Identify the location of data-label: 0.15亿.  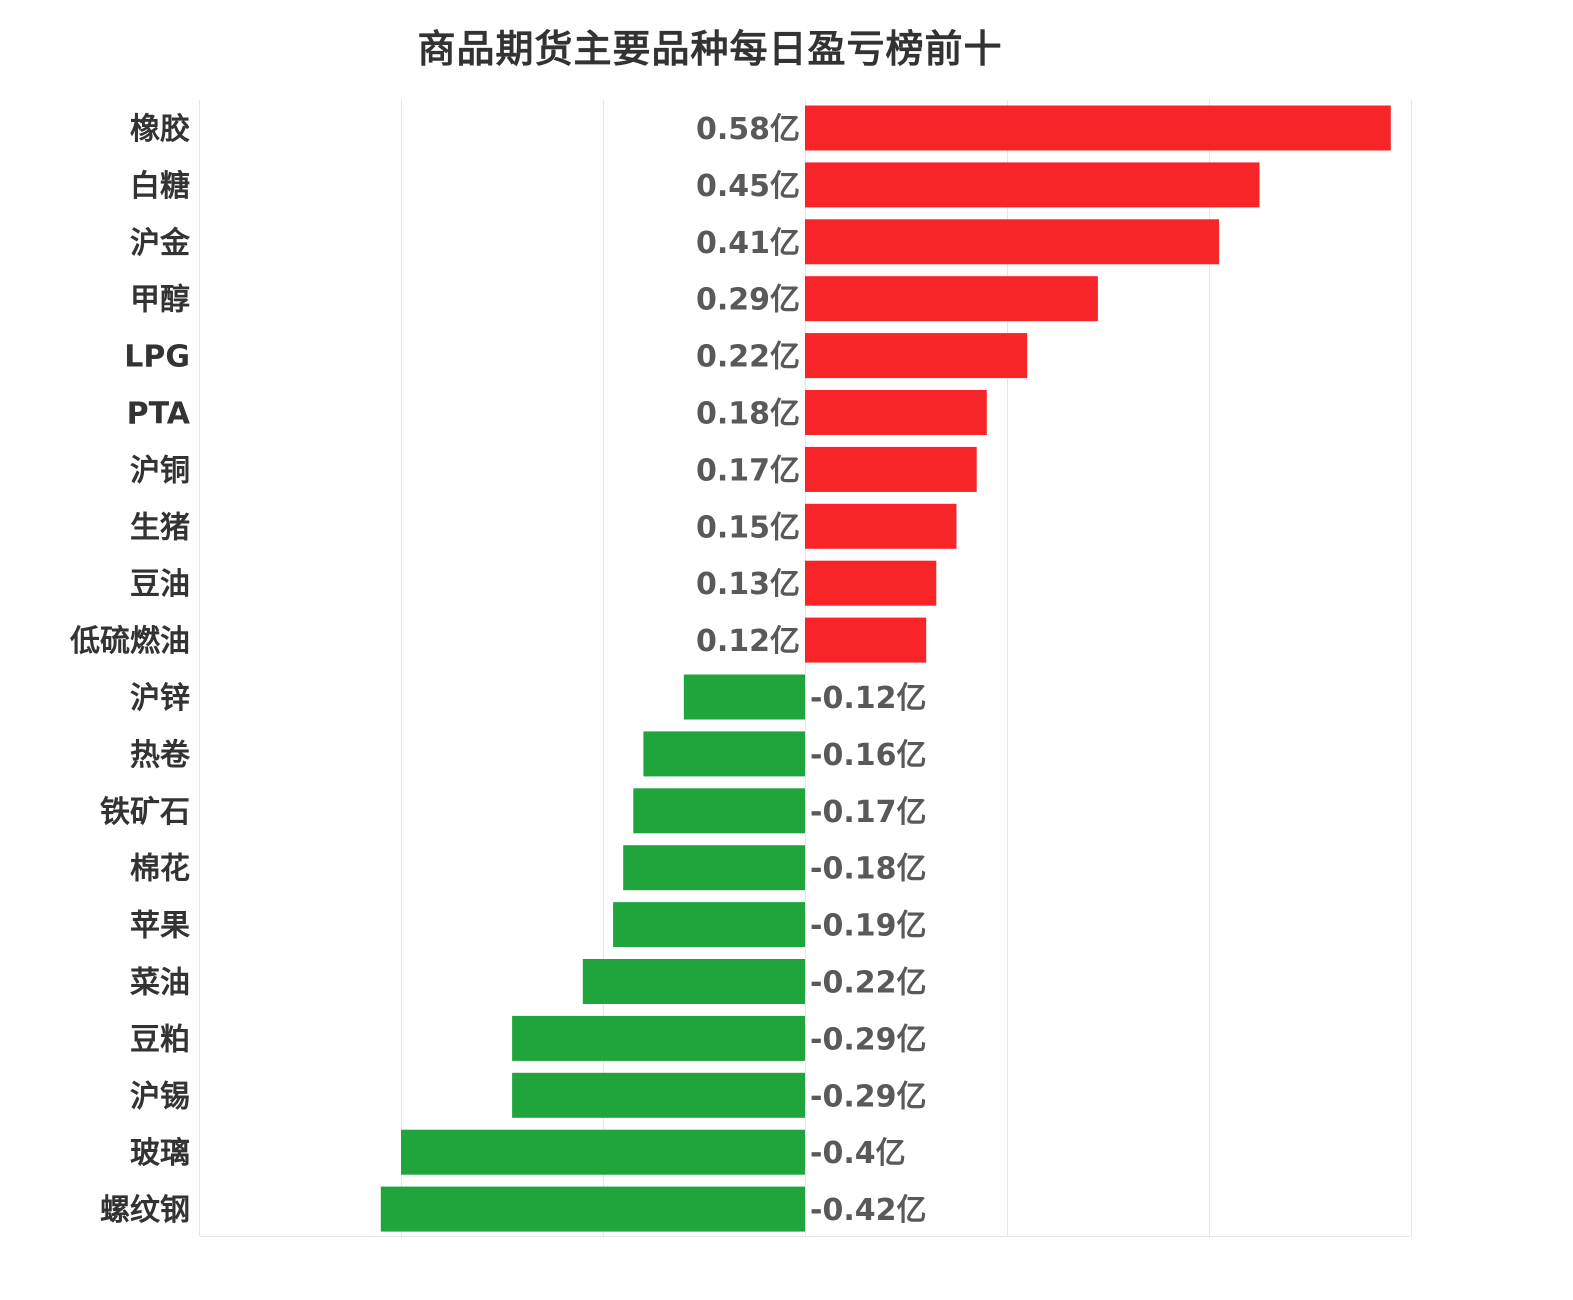
(748, 527).